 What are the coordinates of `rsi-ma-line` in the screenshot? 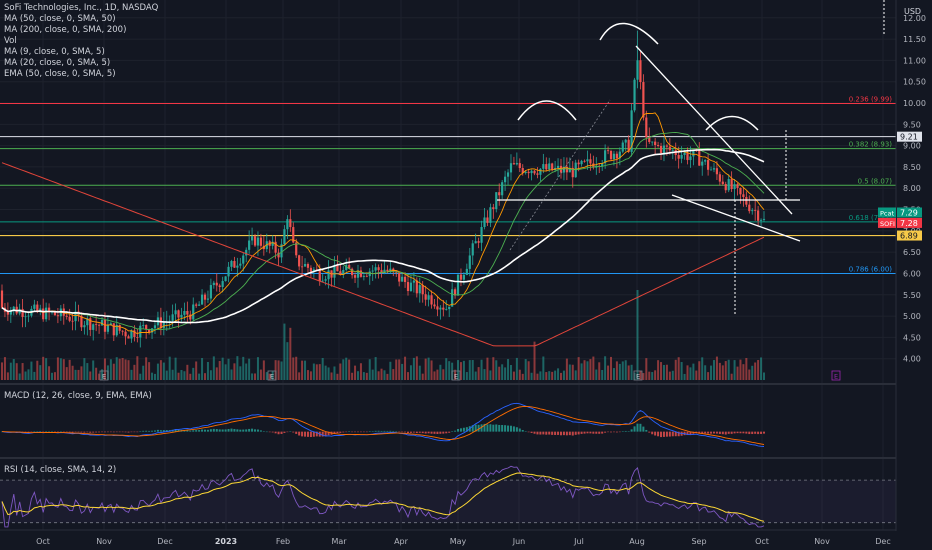 It's located at (383, 497).